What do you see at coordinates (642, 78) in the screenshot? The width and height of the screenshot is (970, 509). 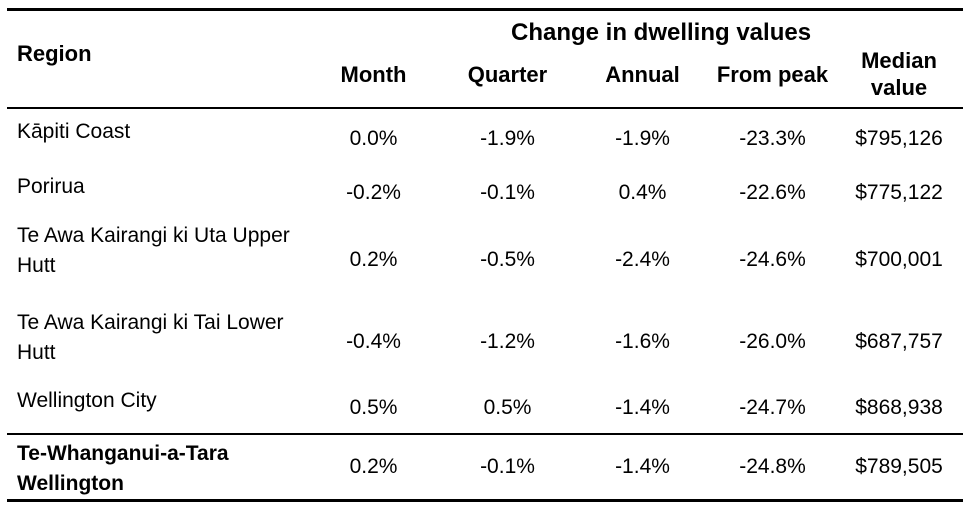 I see `column-header-annual: Annual` at bounding box center [642, 78].